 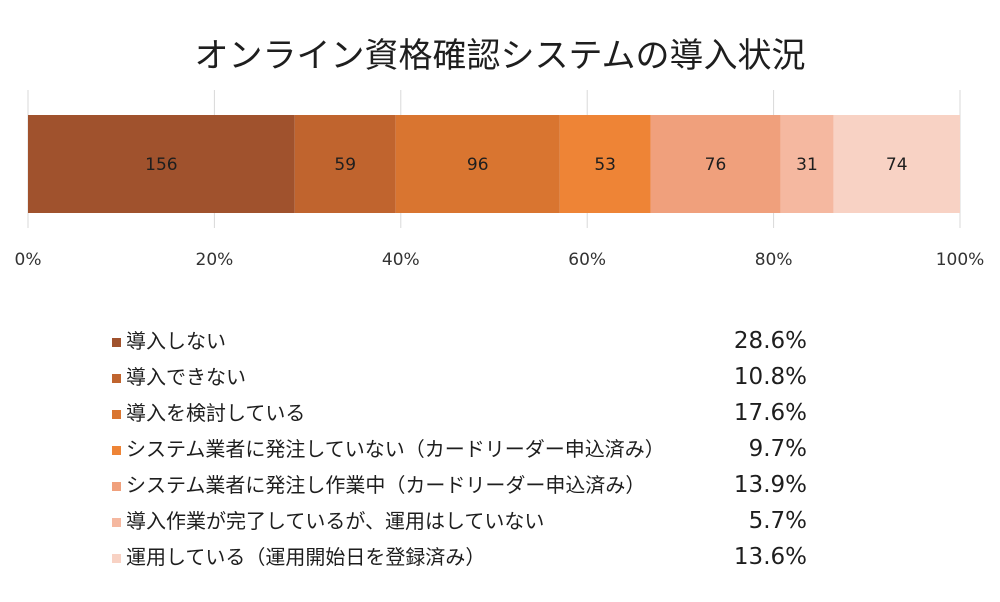 What do you see at coordinates (770, 413) in the screenshot?
I see `legend-percent: 17.6%` at bounding box center [770, 413].